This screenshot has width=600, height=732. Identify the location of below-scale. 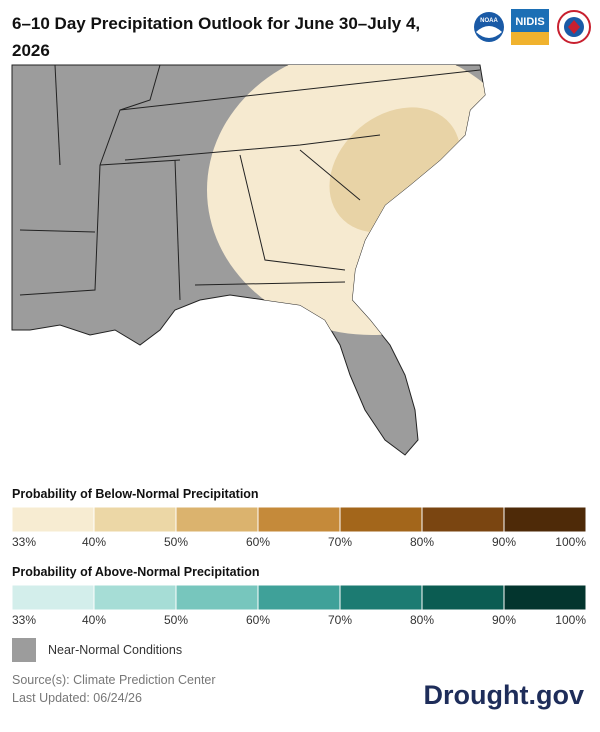
(299, 519).